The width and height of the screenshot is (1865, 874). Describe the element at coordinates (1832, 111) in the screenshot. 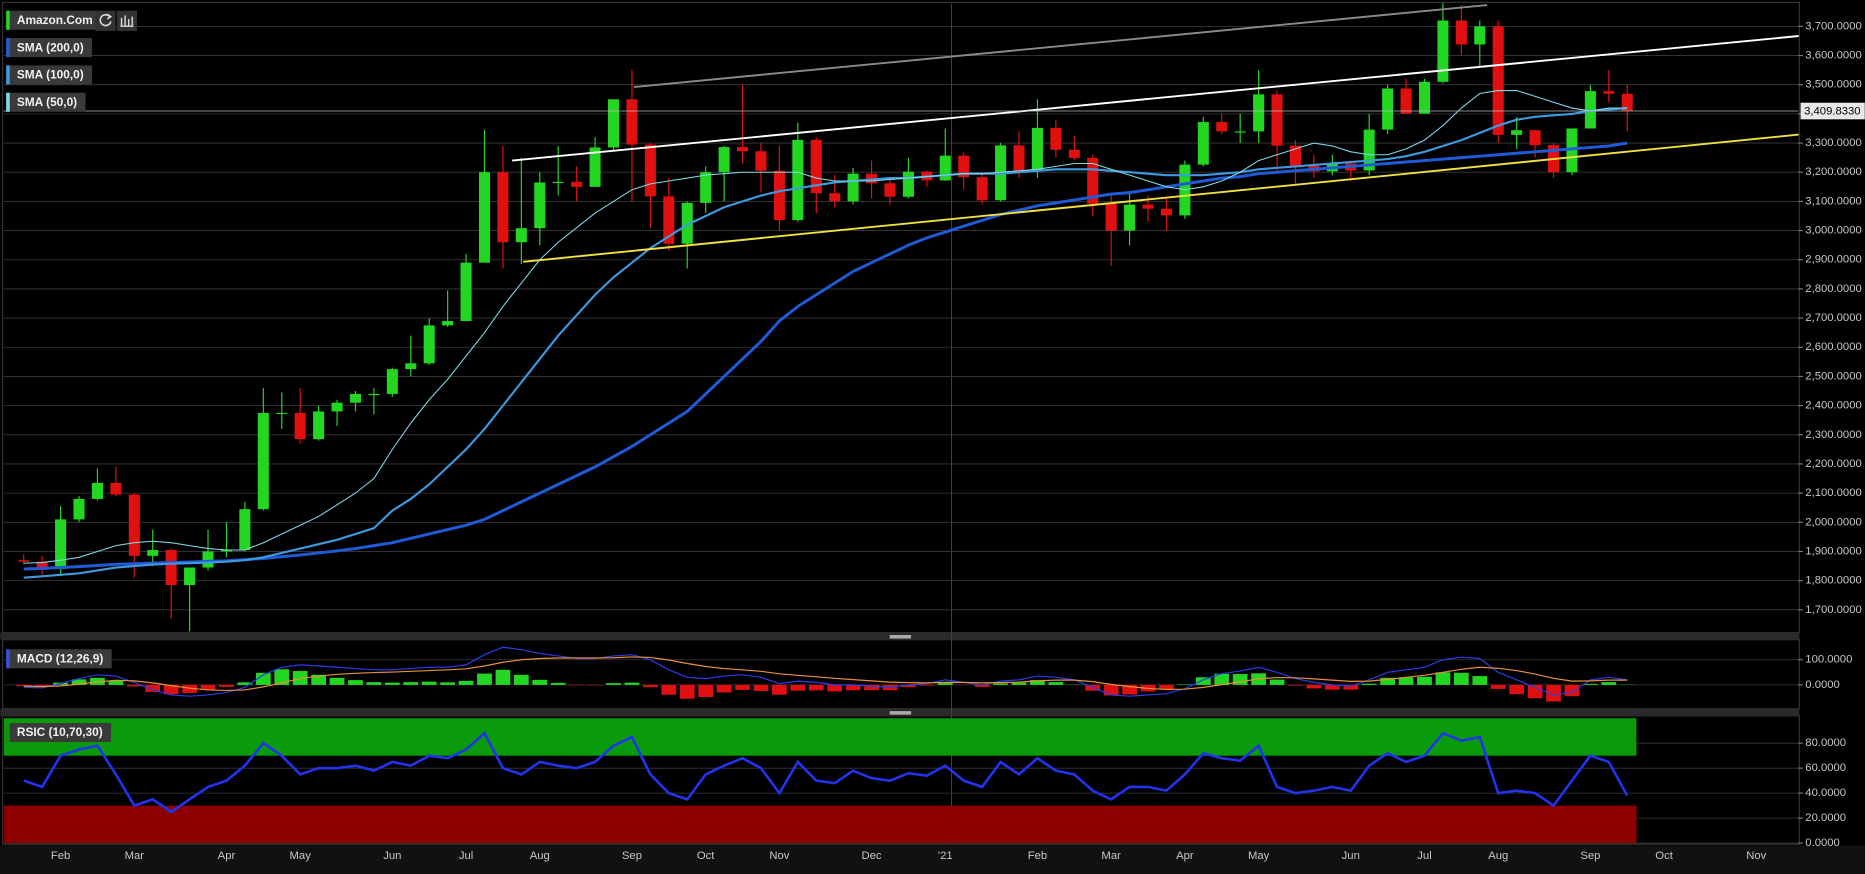

I see `last-price-box` at that location.